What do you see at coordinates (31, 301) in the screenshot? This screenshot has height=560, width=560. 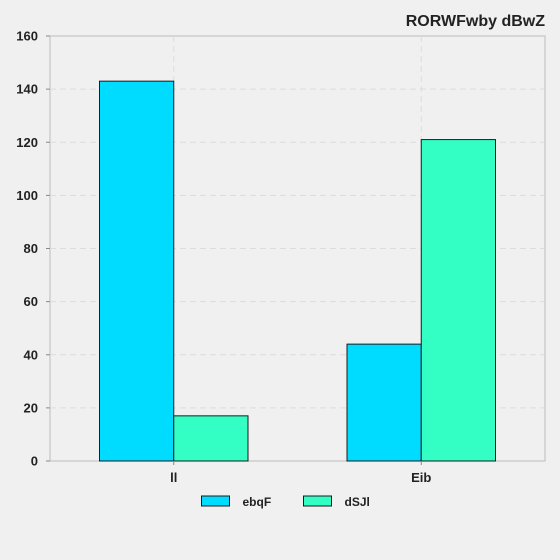 I see `y-tick-label: 60` at bounding box center [31, 301].